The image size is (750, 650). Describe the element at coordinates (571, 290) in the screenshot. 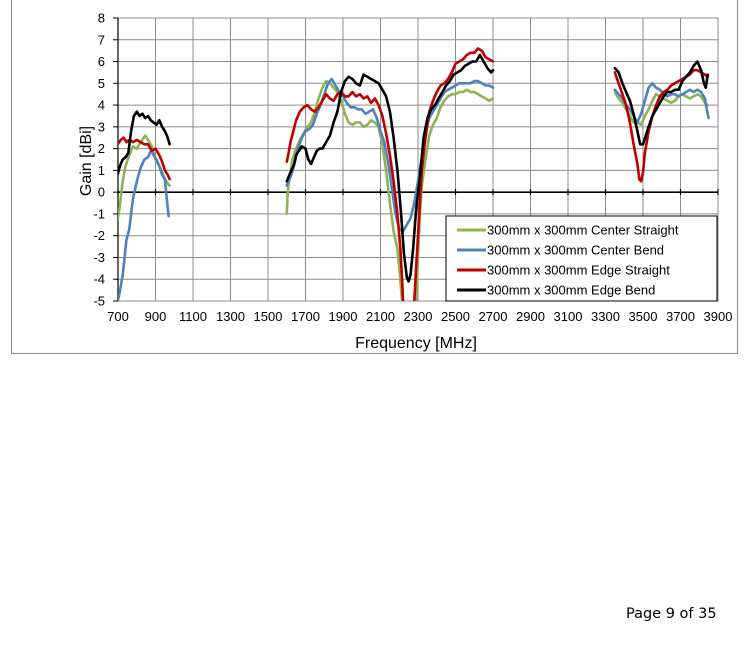

I see `legend-label: 300mm x 300mm Edge Bend` at that location.